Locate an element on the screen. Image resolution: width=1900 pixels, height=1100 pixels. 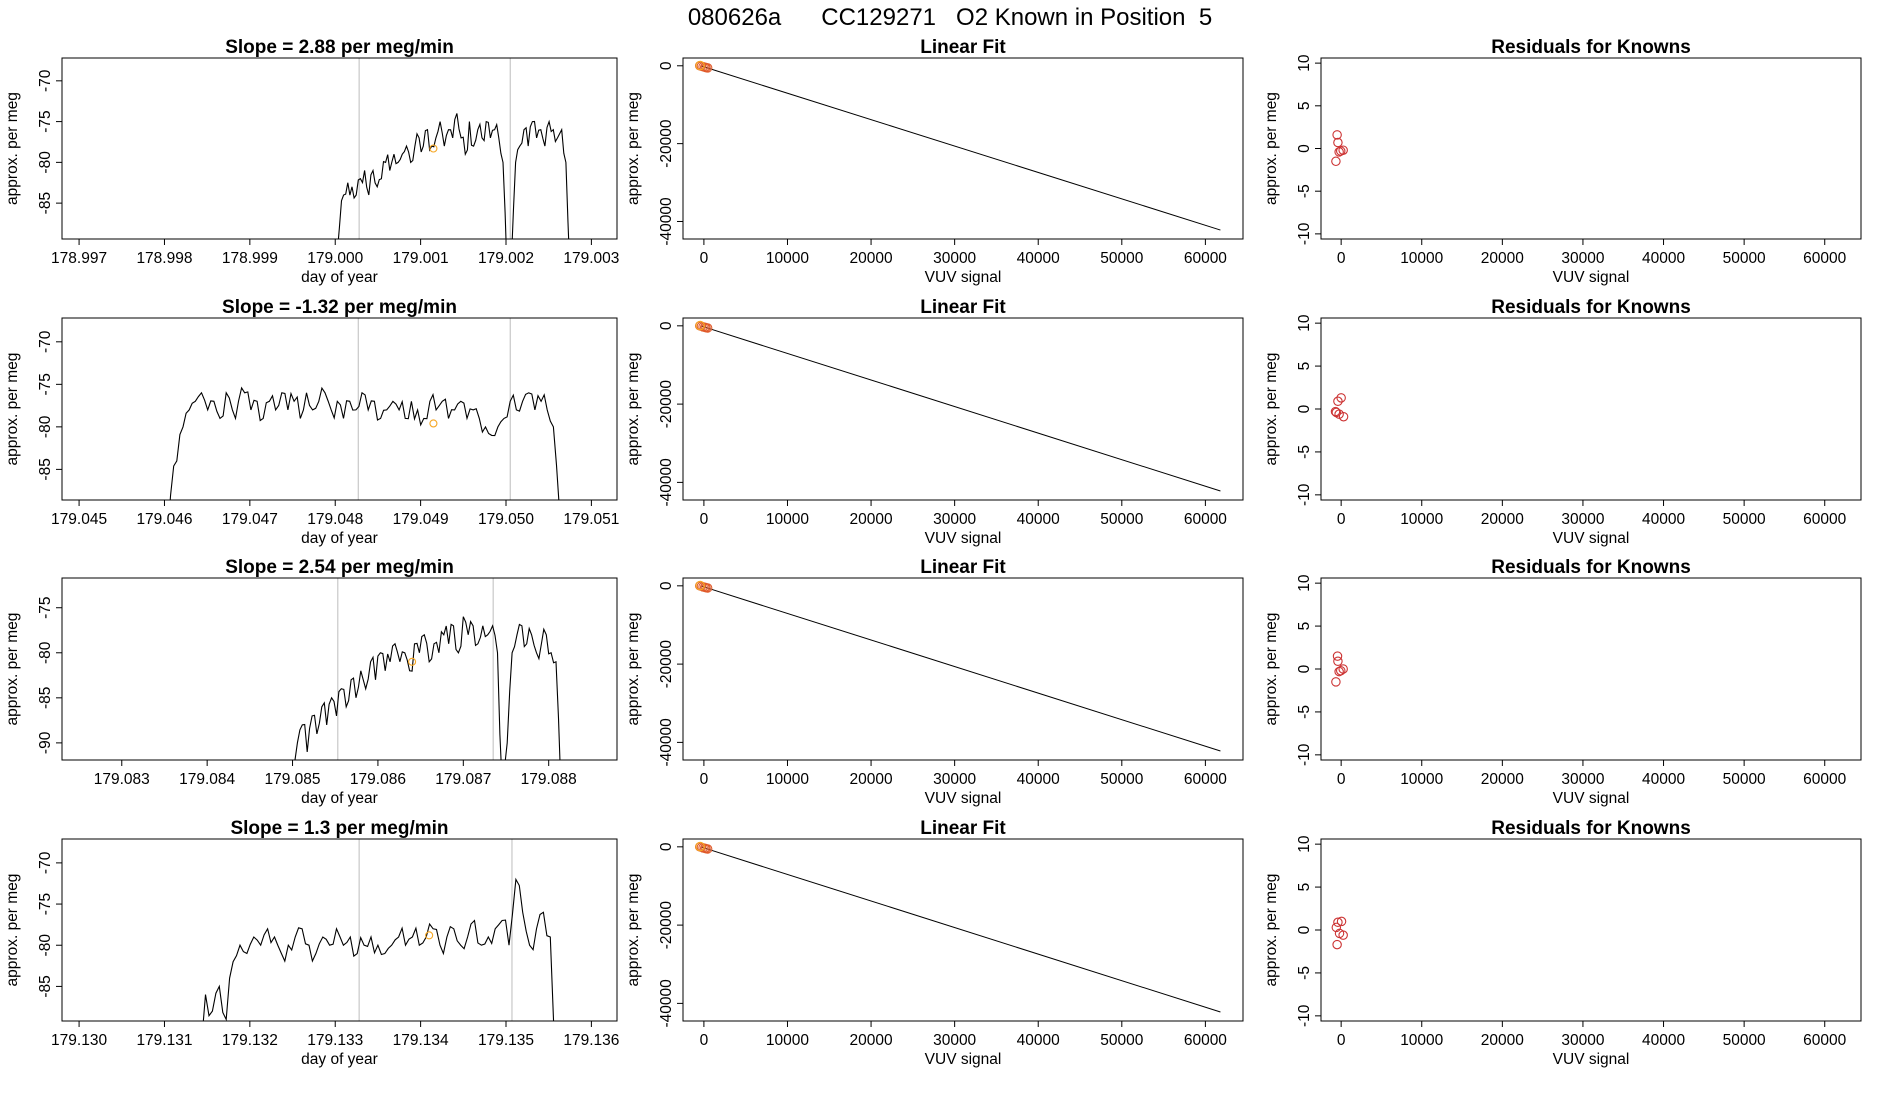
x-tick-label: 179.130 is located at coordinates (79, 1040).